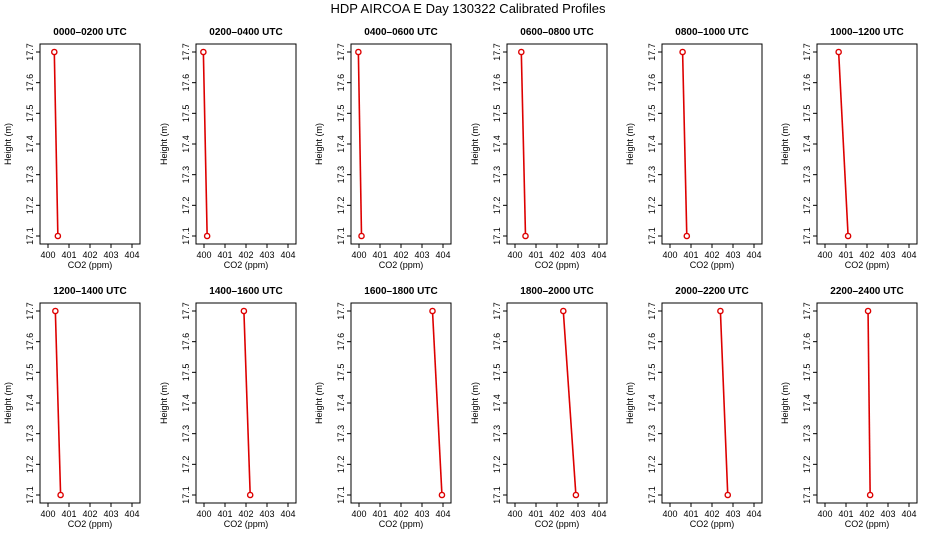 Image resolution: width=936 pixels, height=540 pixels. Describe the element at coordinates (245, 32) in the screenshot. I see `panel-title: 0200–0400 UTC` at that location.